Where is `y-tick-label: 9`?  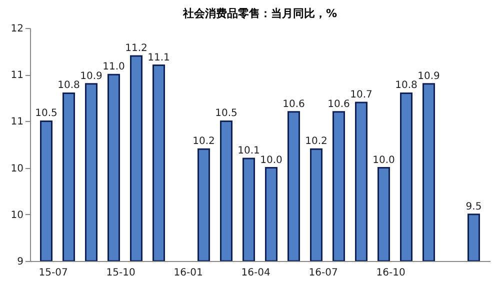
y-tick-label: 9 is located at coordinates (20, 262).